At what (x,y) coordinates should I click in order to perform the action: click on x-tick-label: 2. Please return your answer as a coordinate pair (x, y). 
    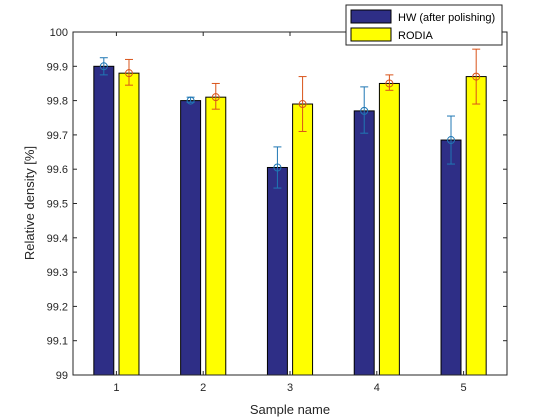
    Looking at the image, I should click on (203, 388).